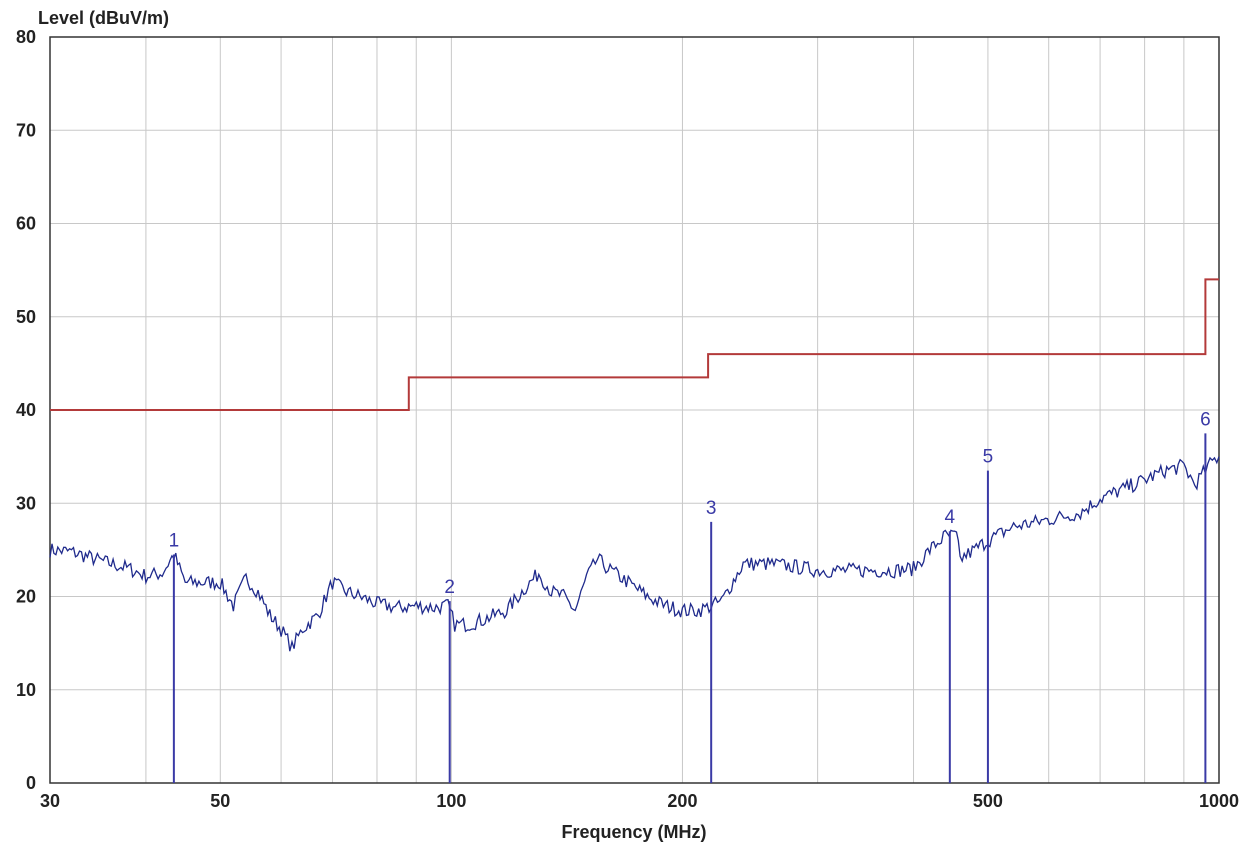  What do you see at coordinates (26, 37) in the screenshot?
I see `y-tick-label: 80` at bounding box center [26, 37].